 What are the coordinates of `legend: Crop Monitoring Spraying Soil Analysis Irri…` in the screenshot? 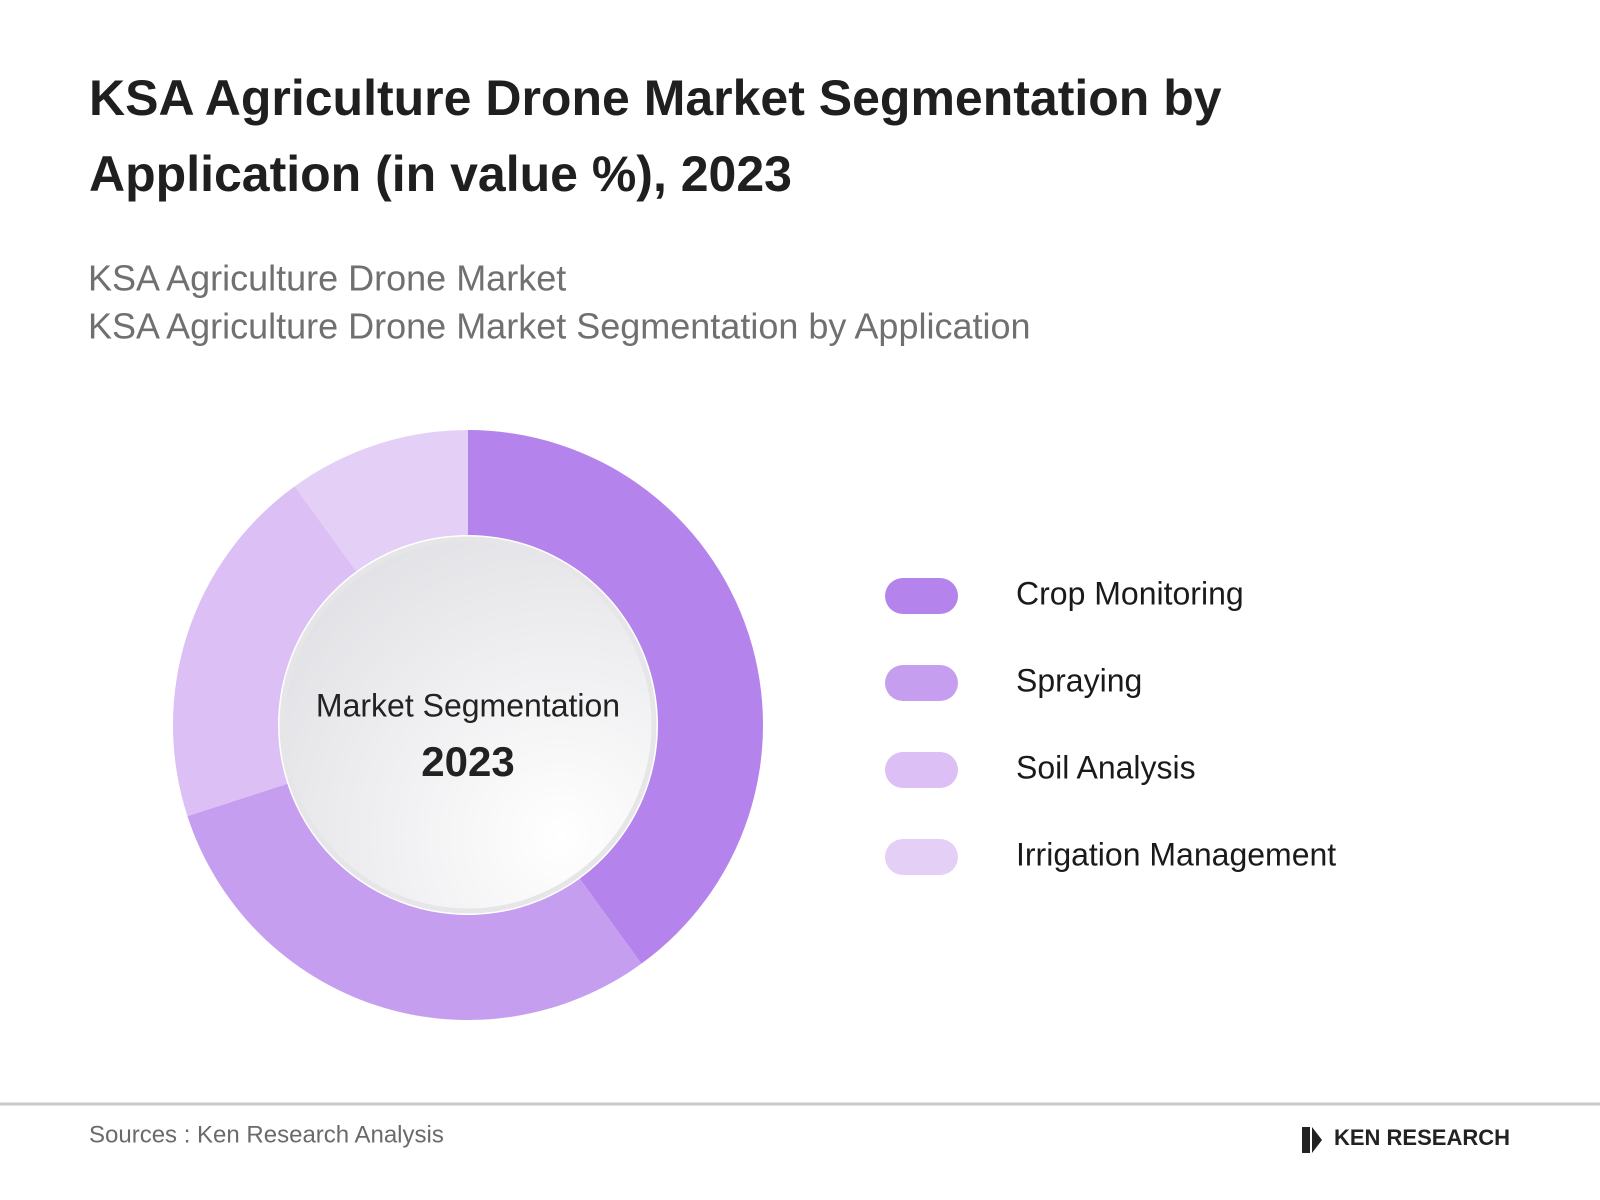 It's located at (1110, 725).